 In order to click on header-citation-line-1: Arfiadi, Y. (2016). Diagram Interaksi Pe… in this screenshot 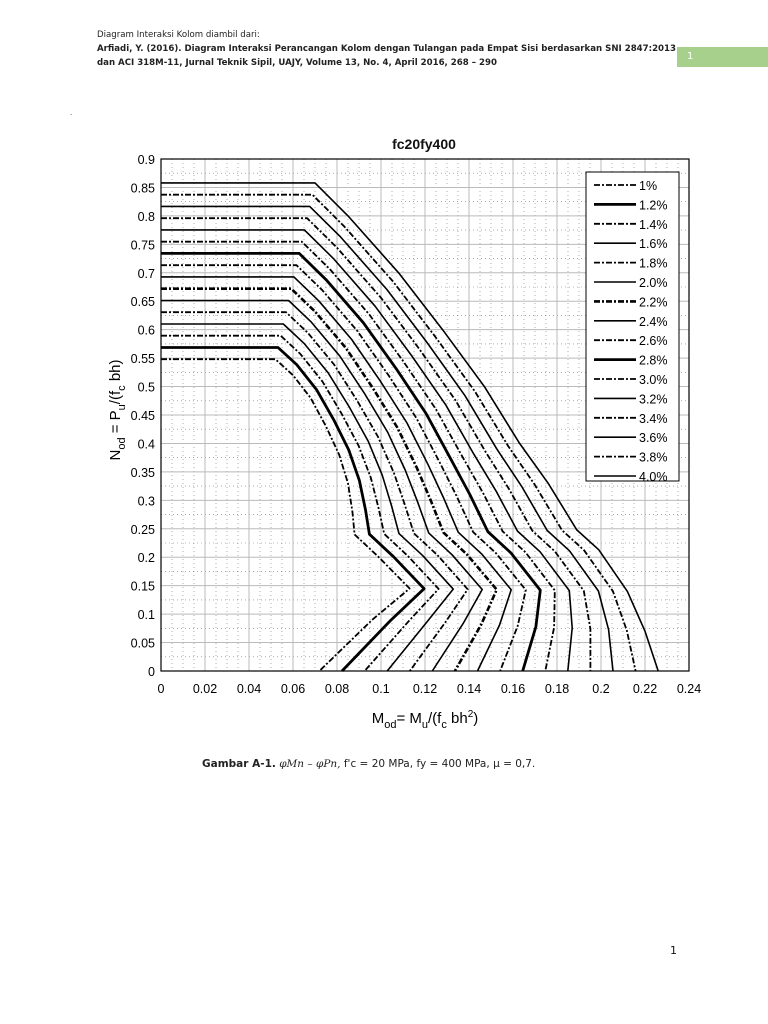, I will do `click(386, 49)`.